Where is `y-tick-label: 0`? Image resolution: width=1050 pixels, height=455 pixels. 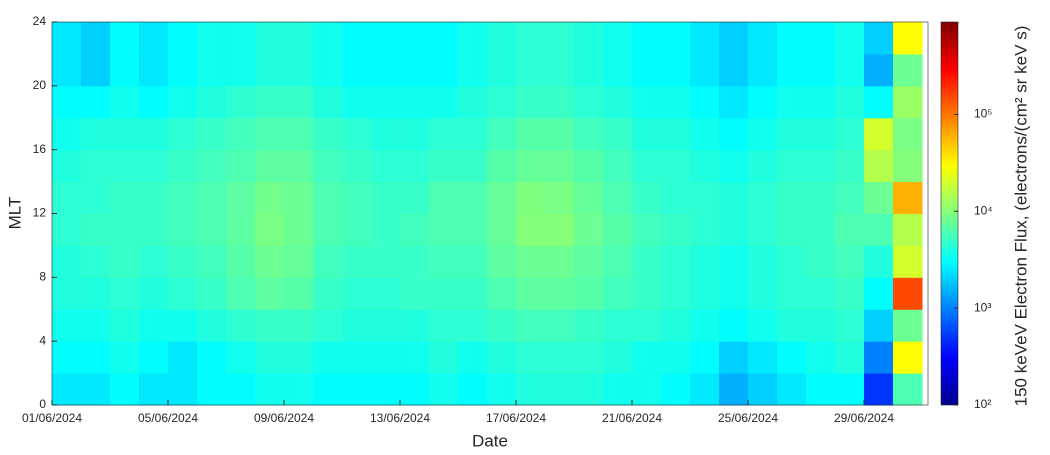 y-tick-label: 0 is located at coordinates (42, 404).